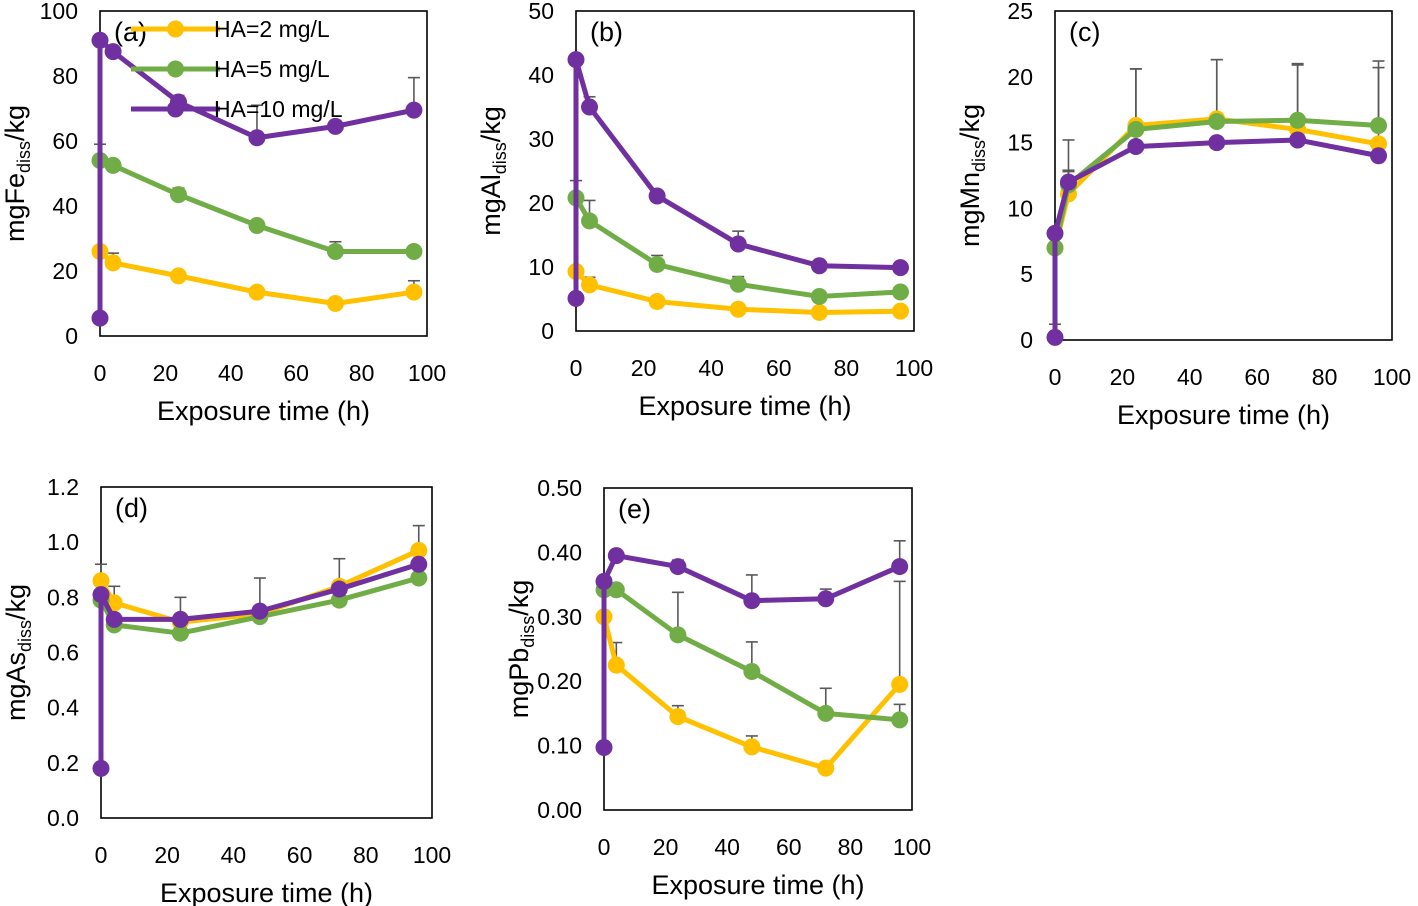  What do you see at coordinates (278, 109) in the screenshot?
I see `legend-label: HA=10 mg/L` at bounding box center [278, 109].